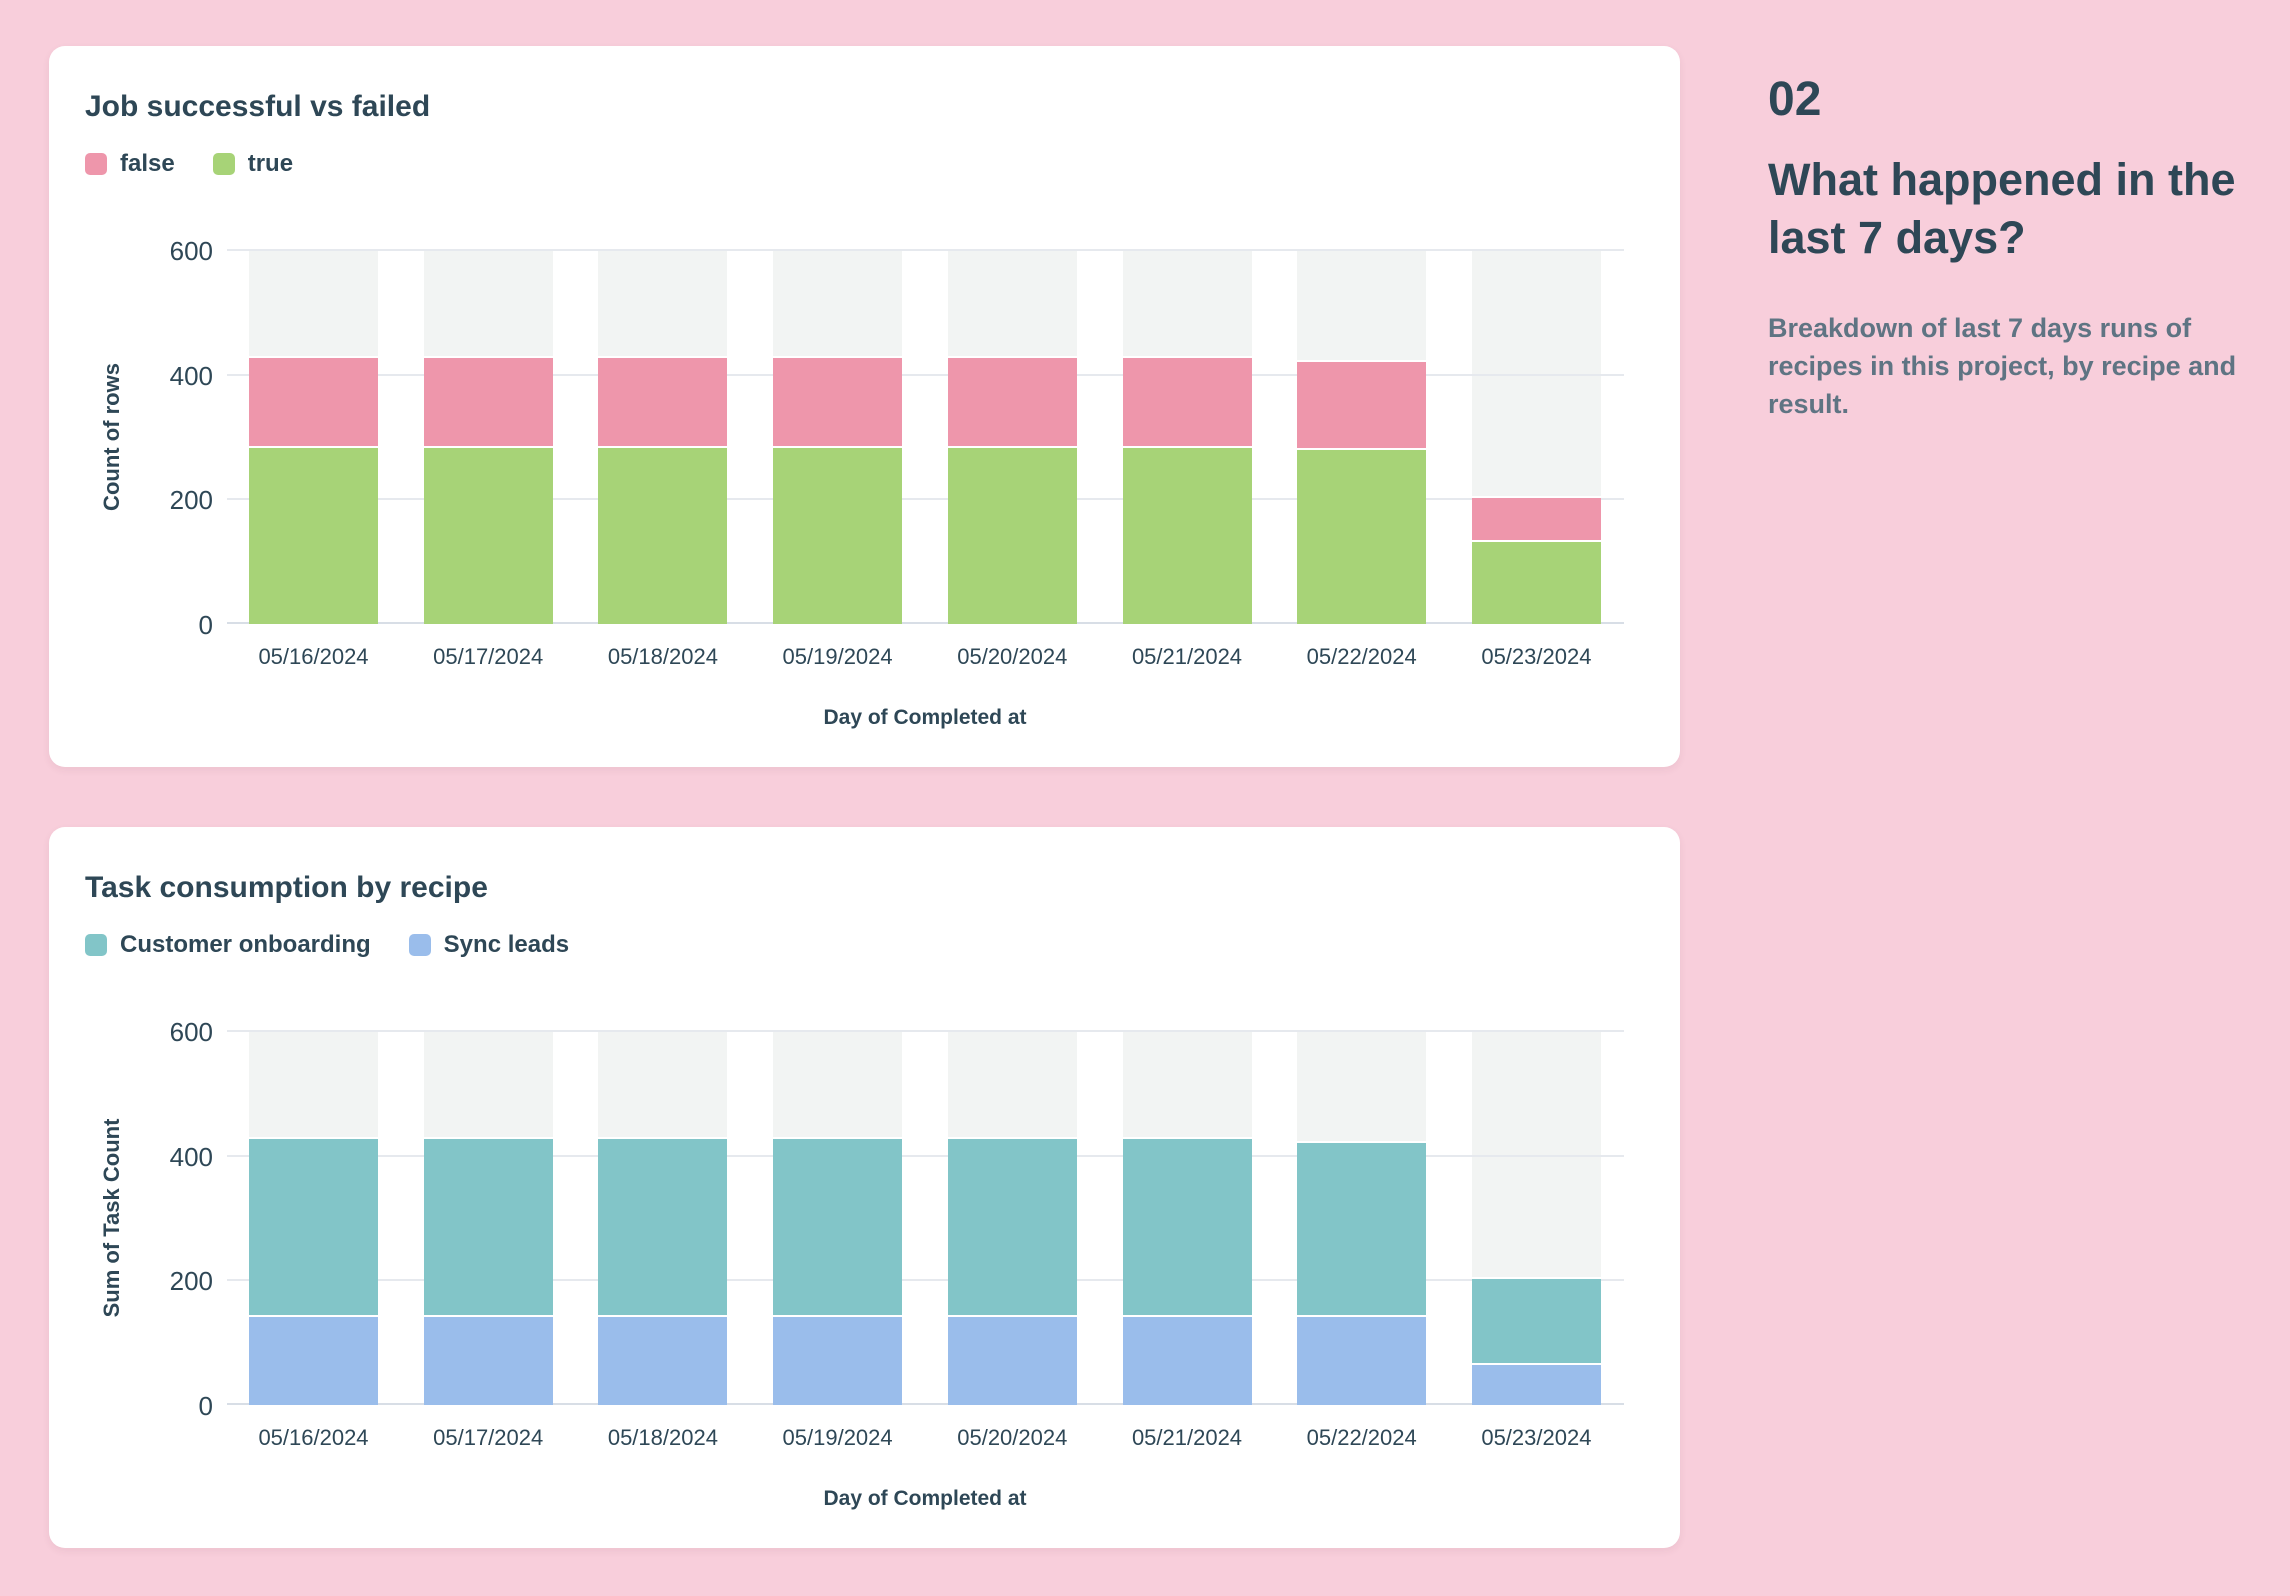 Image resolution: width=2290 pixels, height=1596 pixels. What do you see at coordinates (506, 944) in the screenshot?
I see `legend-label: Sync leads` at bounding box center [506, 944].